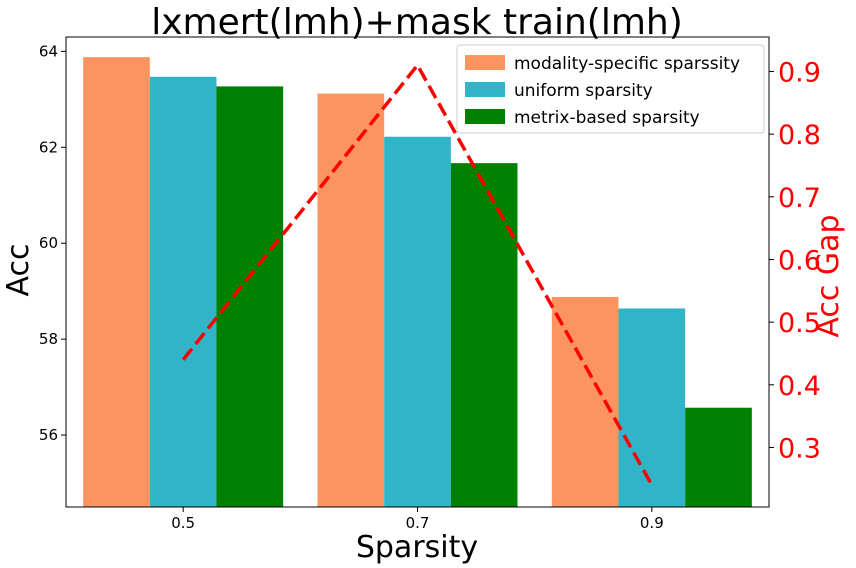  What do you see at coordinates (607, 118) in the screenshot?
I see `legend-label-2: metrix-based sparsity` at bounding box center [607, 118].